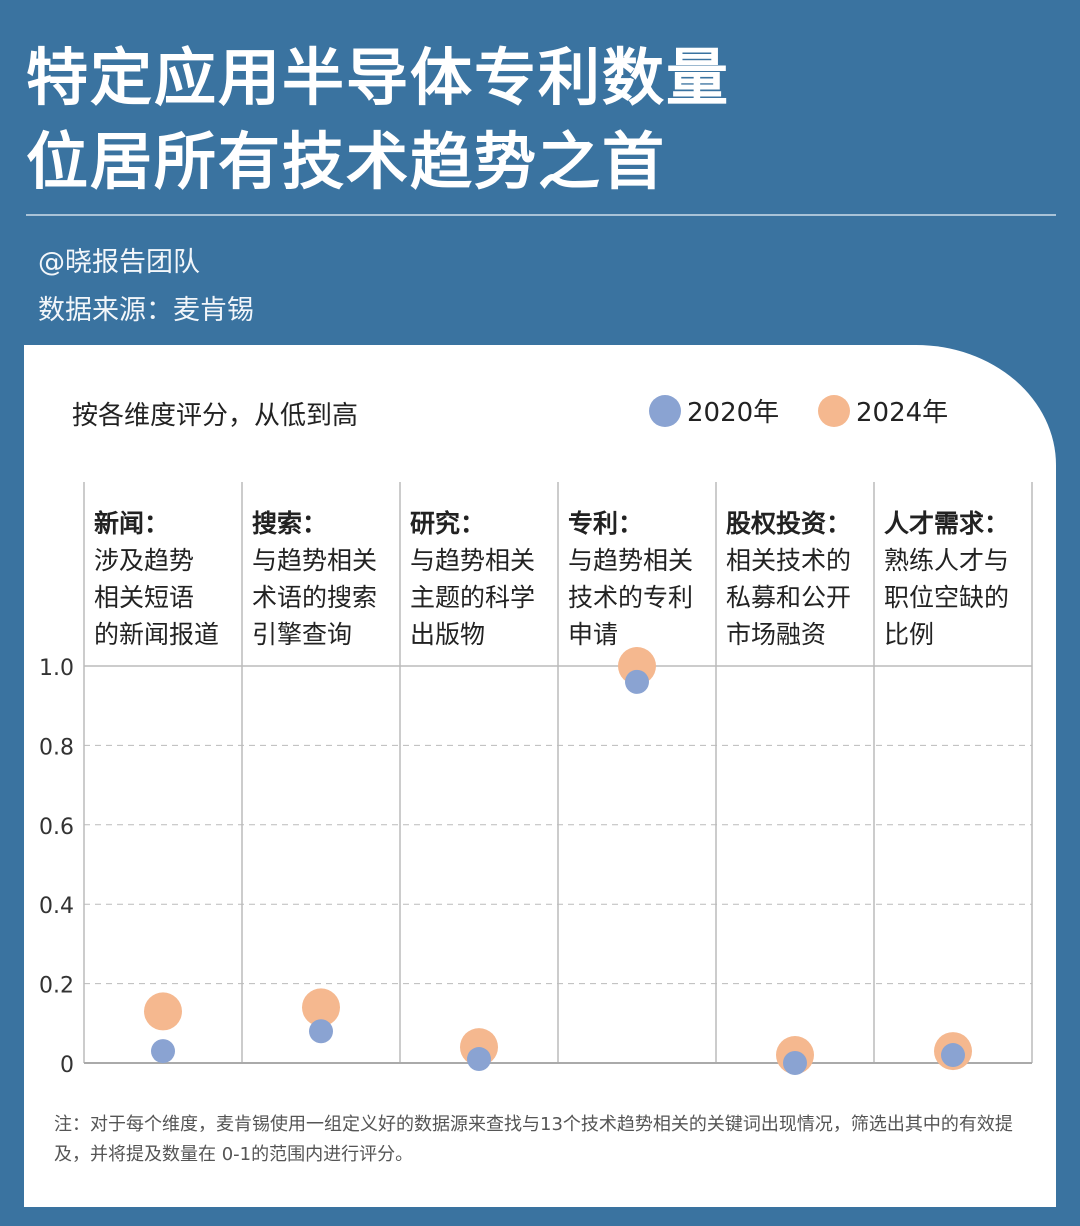  I want to click on legend-dot-2020, so click(665, 410).